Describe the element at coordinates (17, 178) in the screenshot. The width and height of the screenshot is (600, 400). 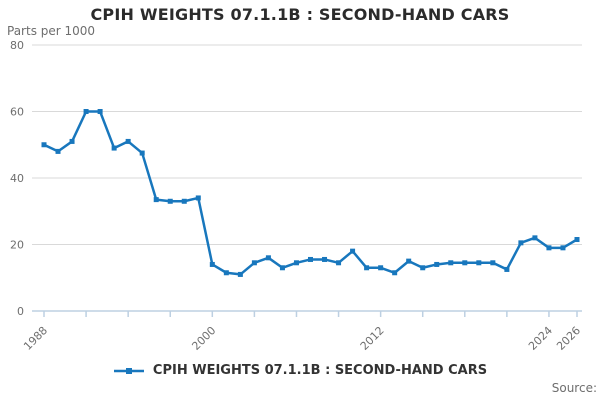
I see `y-tick-label: 40` at that location.